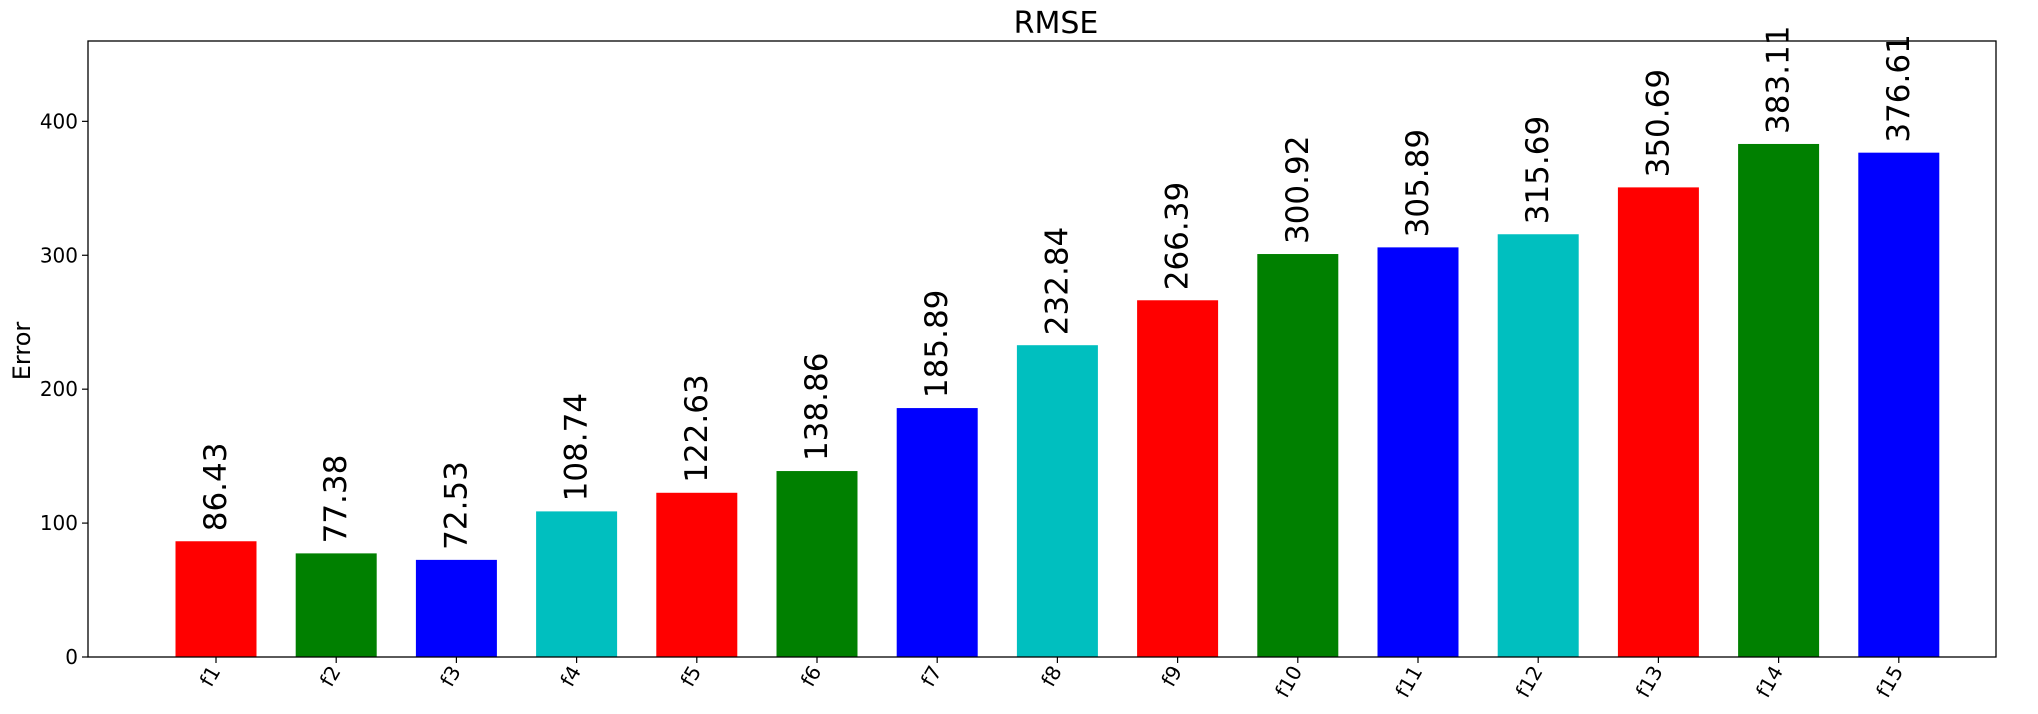 Image resolution: width=2038 pixels, height=714 pixels. Describe the element at coordinates (1779, 79) in the screenshot. I see `bar-value-label-f14: 383.11` at that location.